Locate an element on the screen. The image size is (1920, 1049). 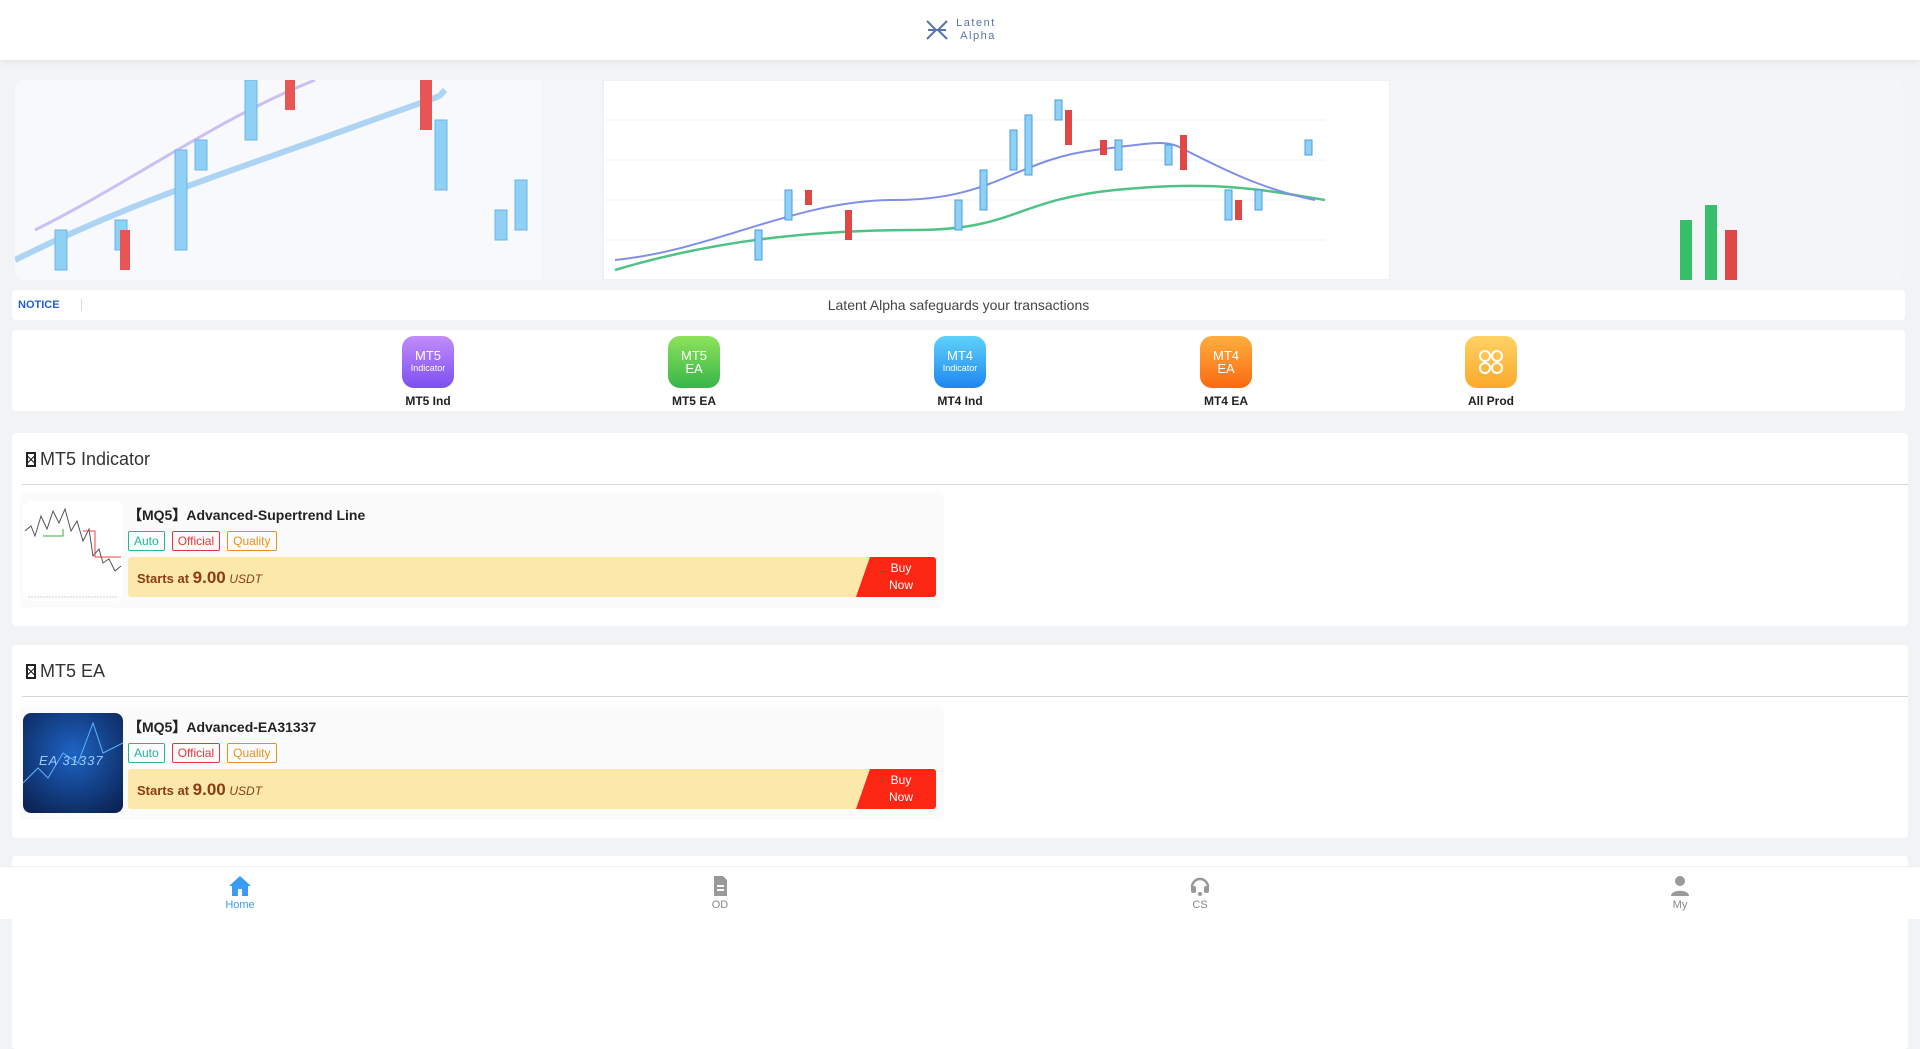
nav-my: My is located at coordinates (1680, 893).